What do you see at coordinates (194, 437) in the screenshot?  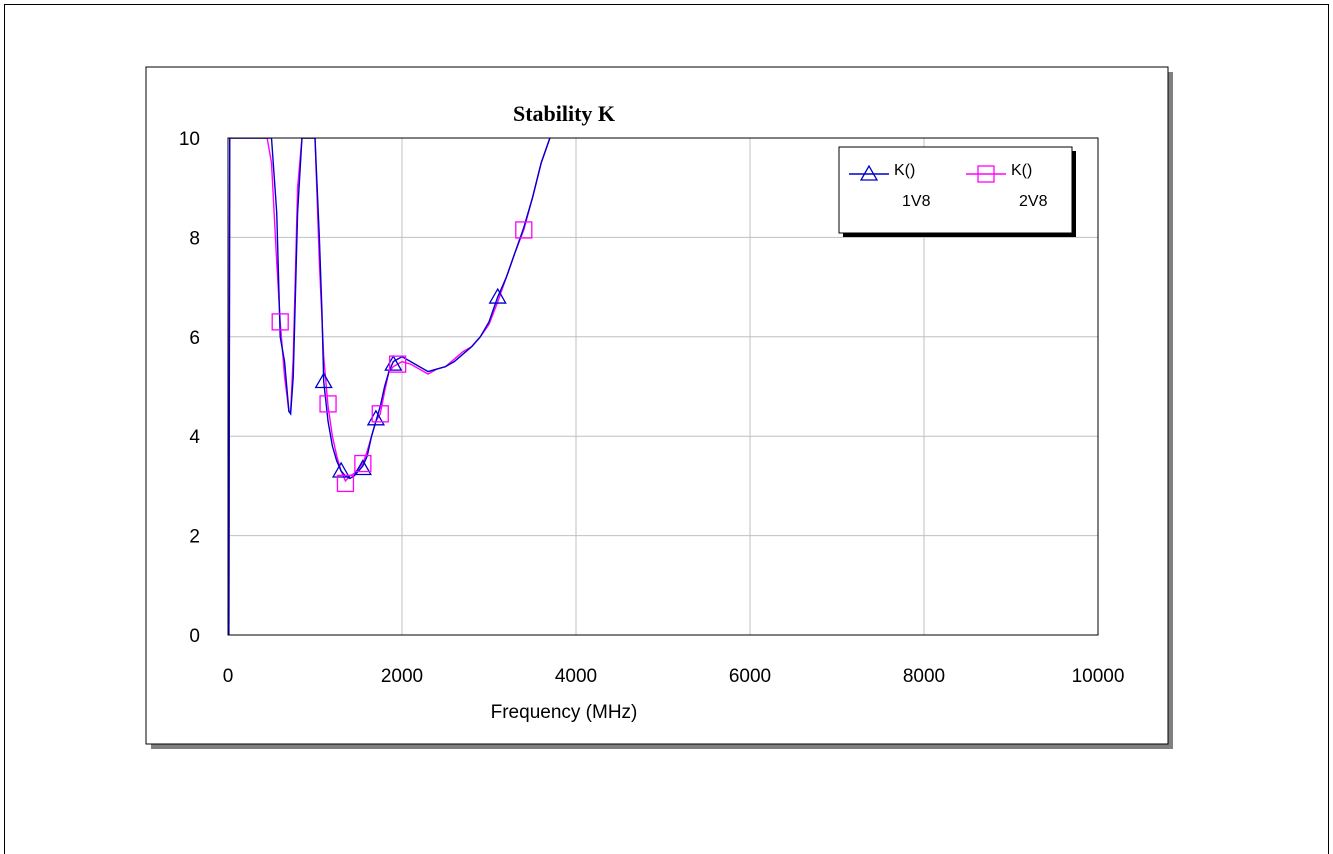 I see `y-tick-label: 4` at bounding box center [194, 437].